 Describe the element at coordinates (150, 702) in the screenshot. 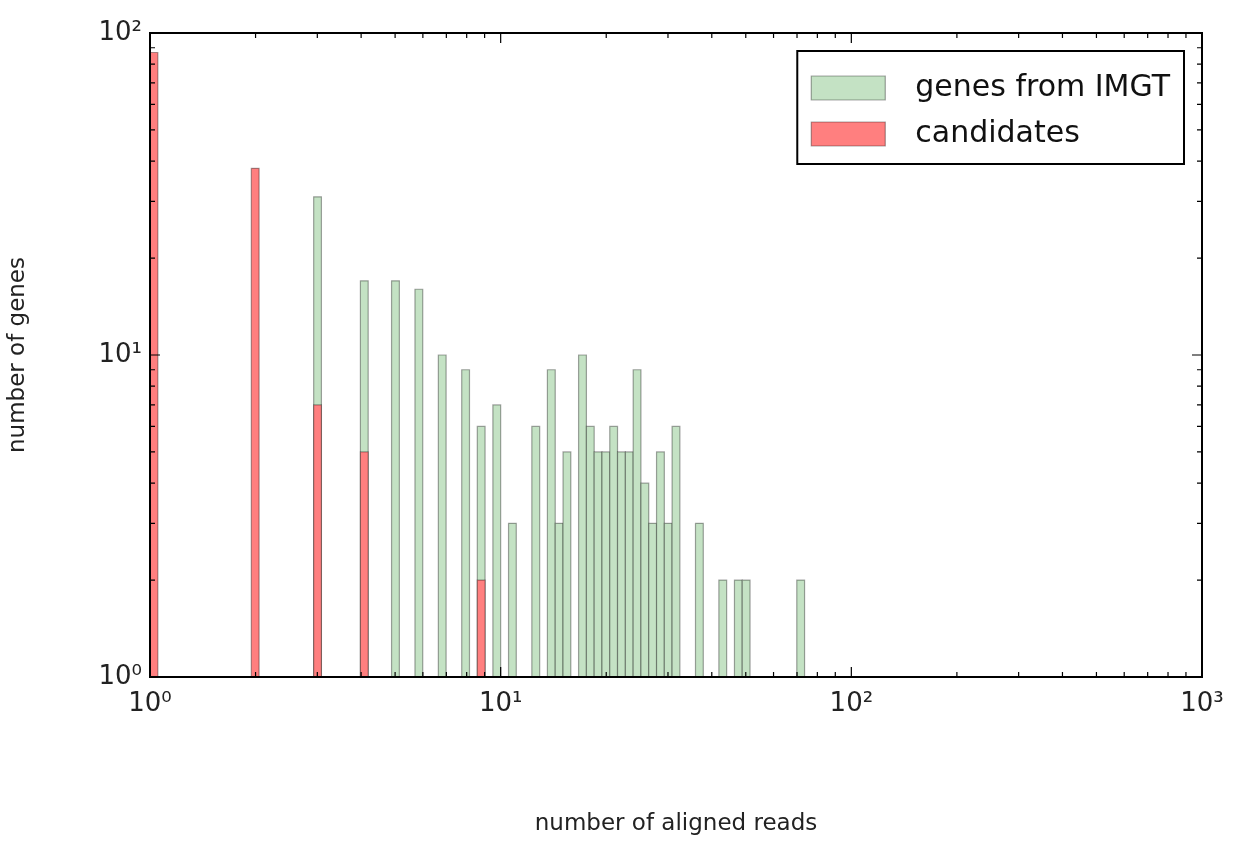

I see `x-tick-label: 10⁰` at that location.